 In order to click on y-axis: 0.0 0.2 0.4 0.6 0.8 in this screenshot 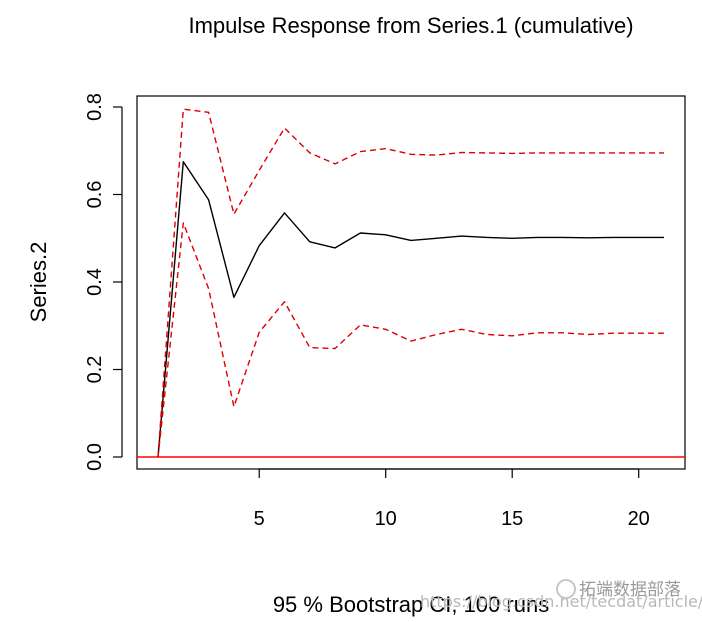, I will do `click(103, 282)`.